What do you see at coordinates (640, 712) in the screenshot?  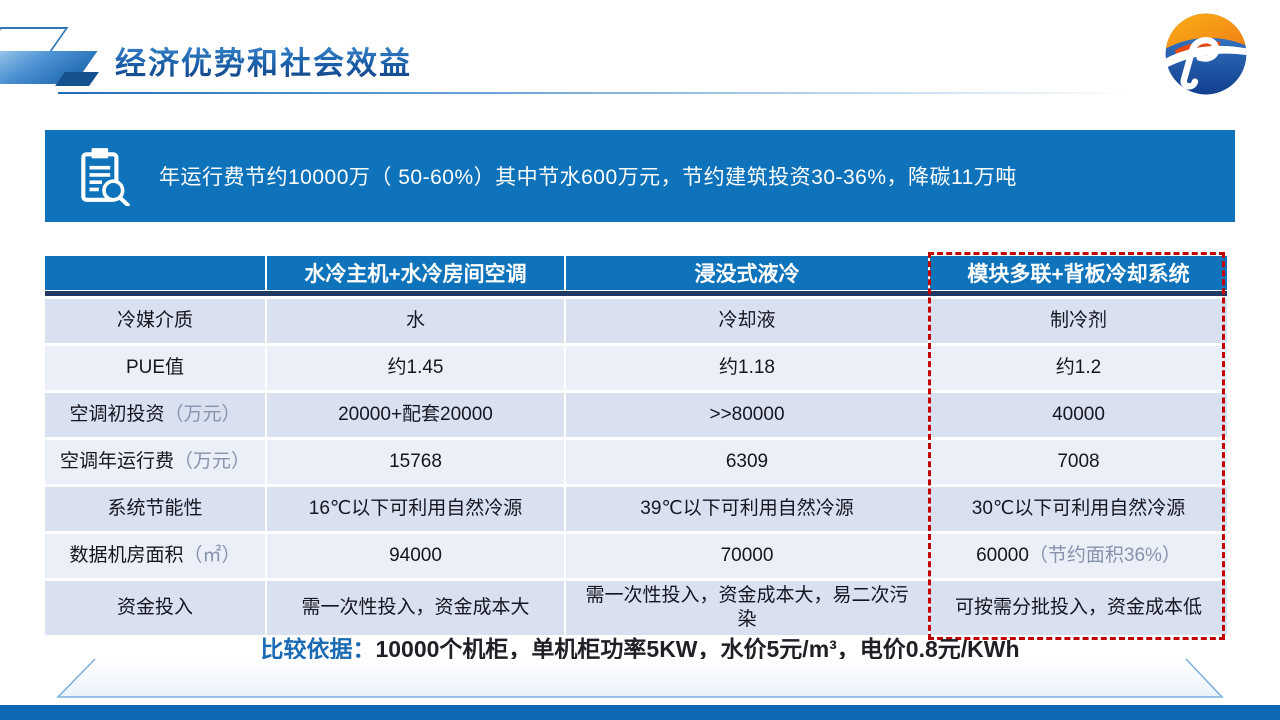 I see `bottom-bar` at bounding box center [640, 712].